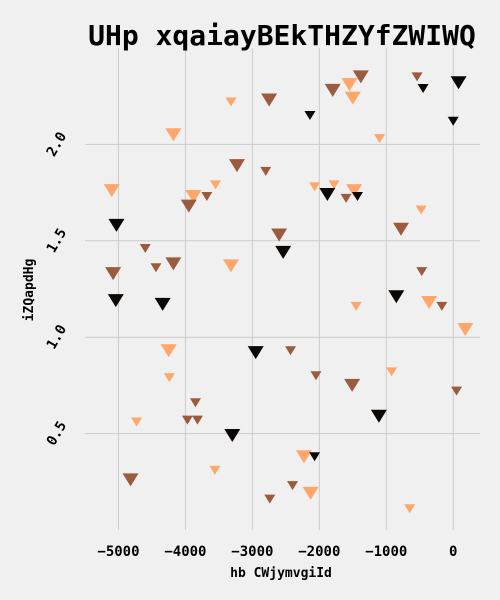 The image size is (500, 600). I want to click on x-tick-label: −4000, so click(185, 552).